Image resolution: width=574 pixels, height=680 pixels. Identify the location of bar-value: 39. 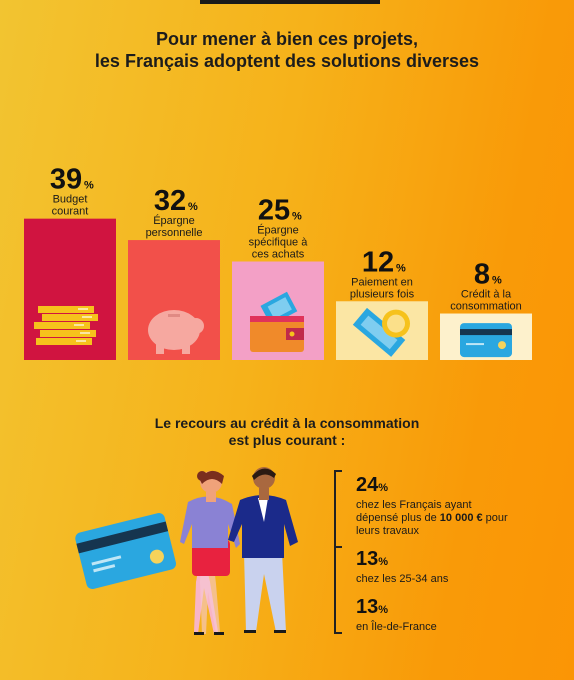
(66, 180).